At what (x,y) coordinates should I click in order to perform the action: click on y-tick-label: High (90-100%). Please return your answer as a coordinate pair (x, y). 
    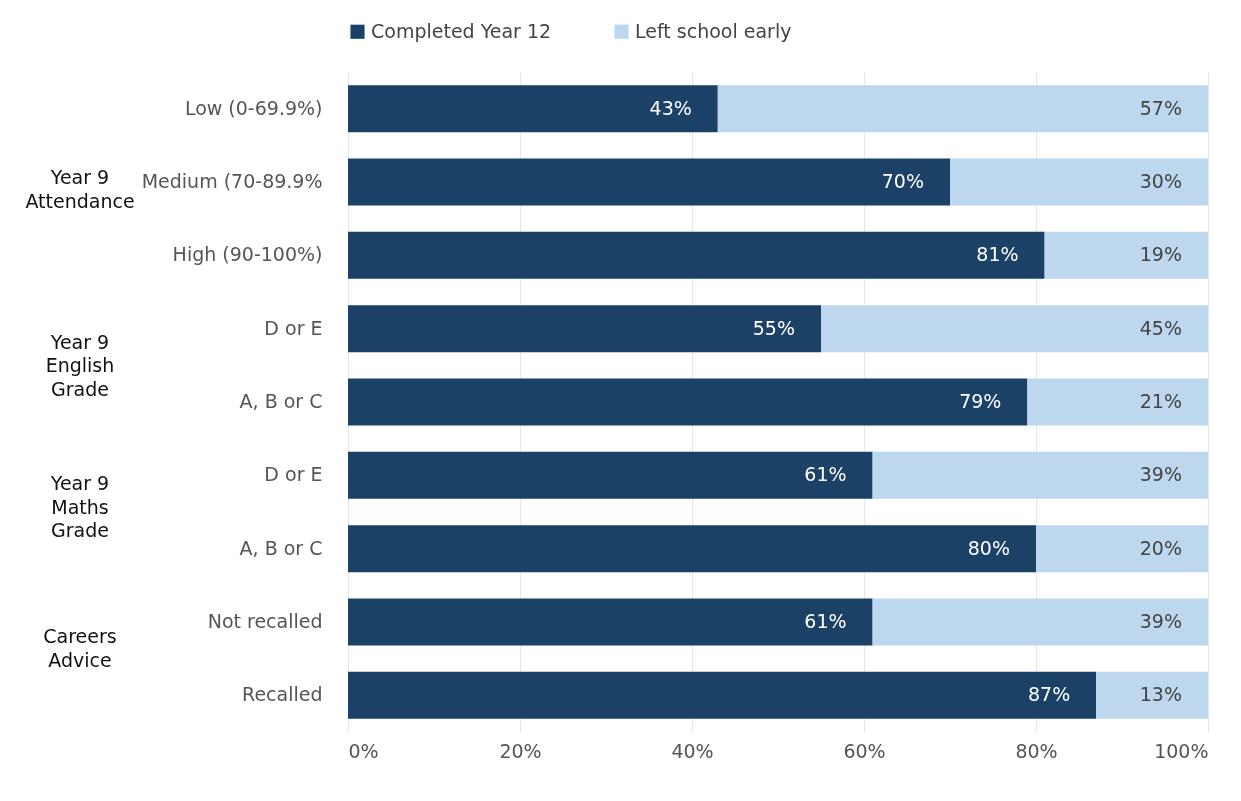
    Looking at the image, I should click on (247, 254).